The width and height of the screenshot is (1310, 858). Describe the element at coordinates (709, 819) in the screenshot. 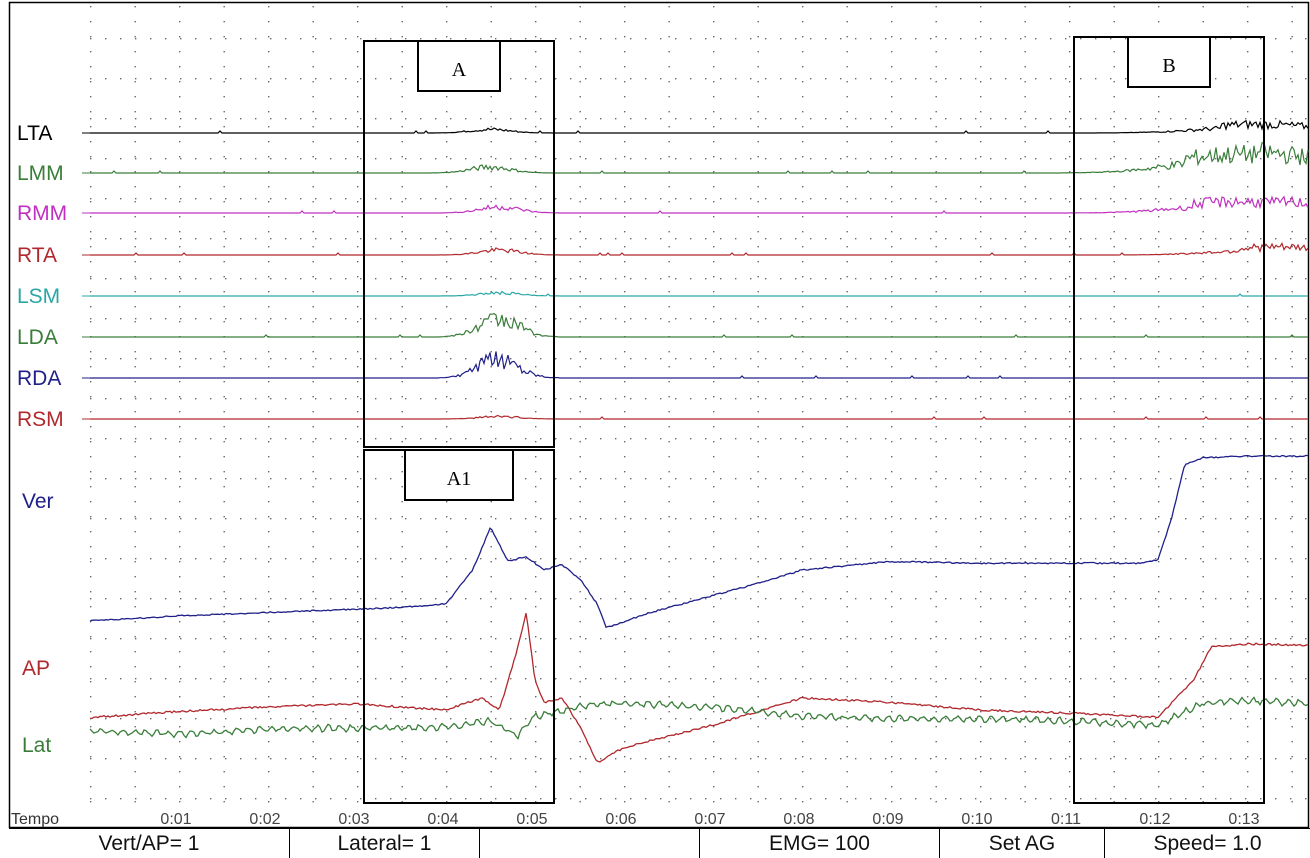

I see `x-tick-label: 0:07` at that location.